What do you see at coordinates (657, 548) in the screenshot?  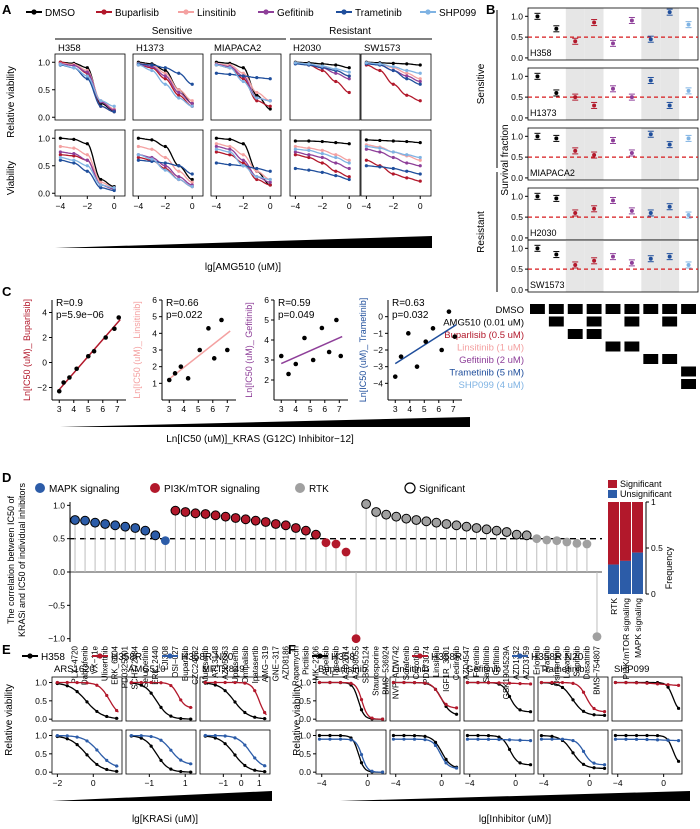 I see `panel-d-inset-ytick-label: 0.5` at bounding box center [657, 548].